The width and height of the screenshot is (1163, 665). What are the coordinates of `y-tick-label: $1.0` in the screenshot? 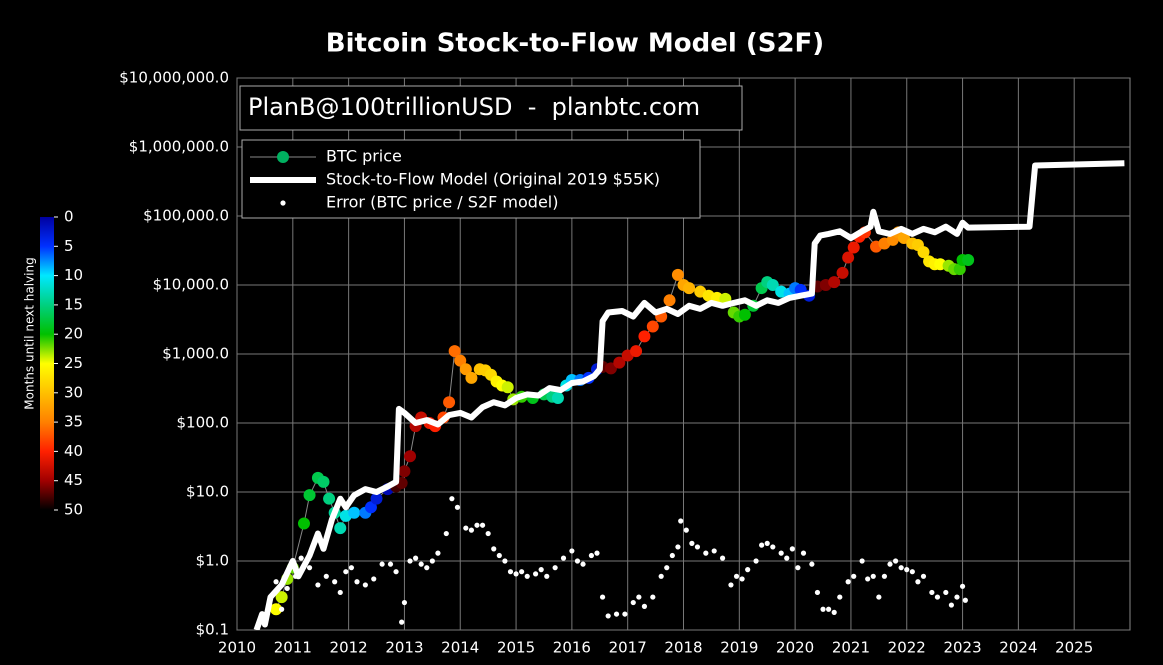 It's located at (212, 561).